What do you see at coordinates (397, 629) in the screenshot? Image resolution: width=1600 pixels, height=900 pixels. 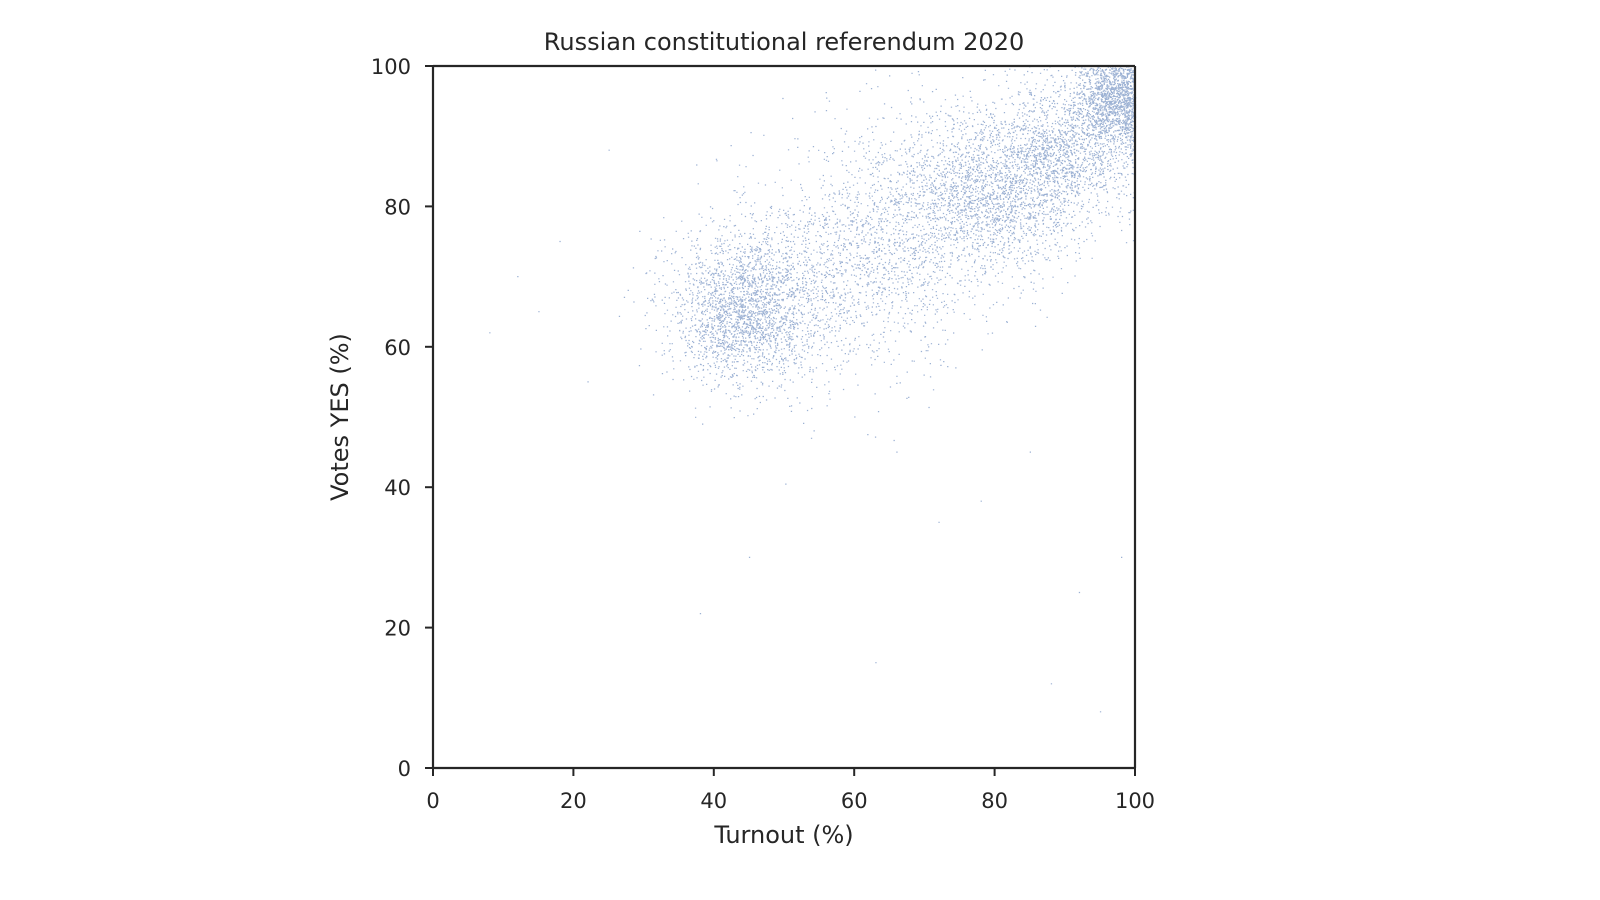 I see `y-tick-label: 20` at bounding box center [397, 629].